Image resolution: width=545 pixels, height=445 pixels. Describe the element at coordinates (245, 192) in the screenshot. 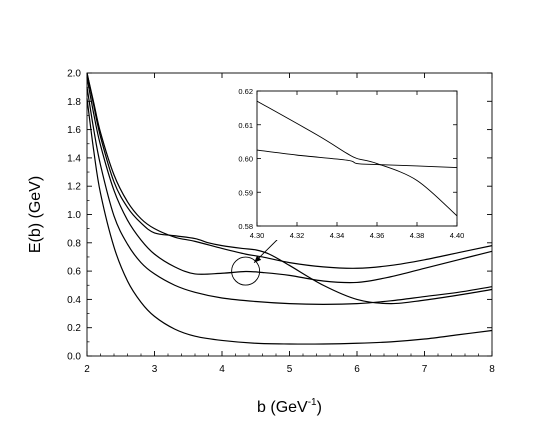

I see `inset-y-tick-label: 0.59` at that location.